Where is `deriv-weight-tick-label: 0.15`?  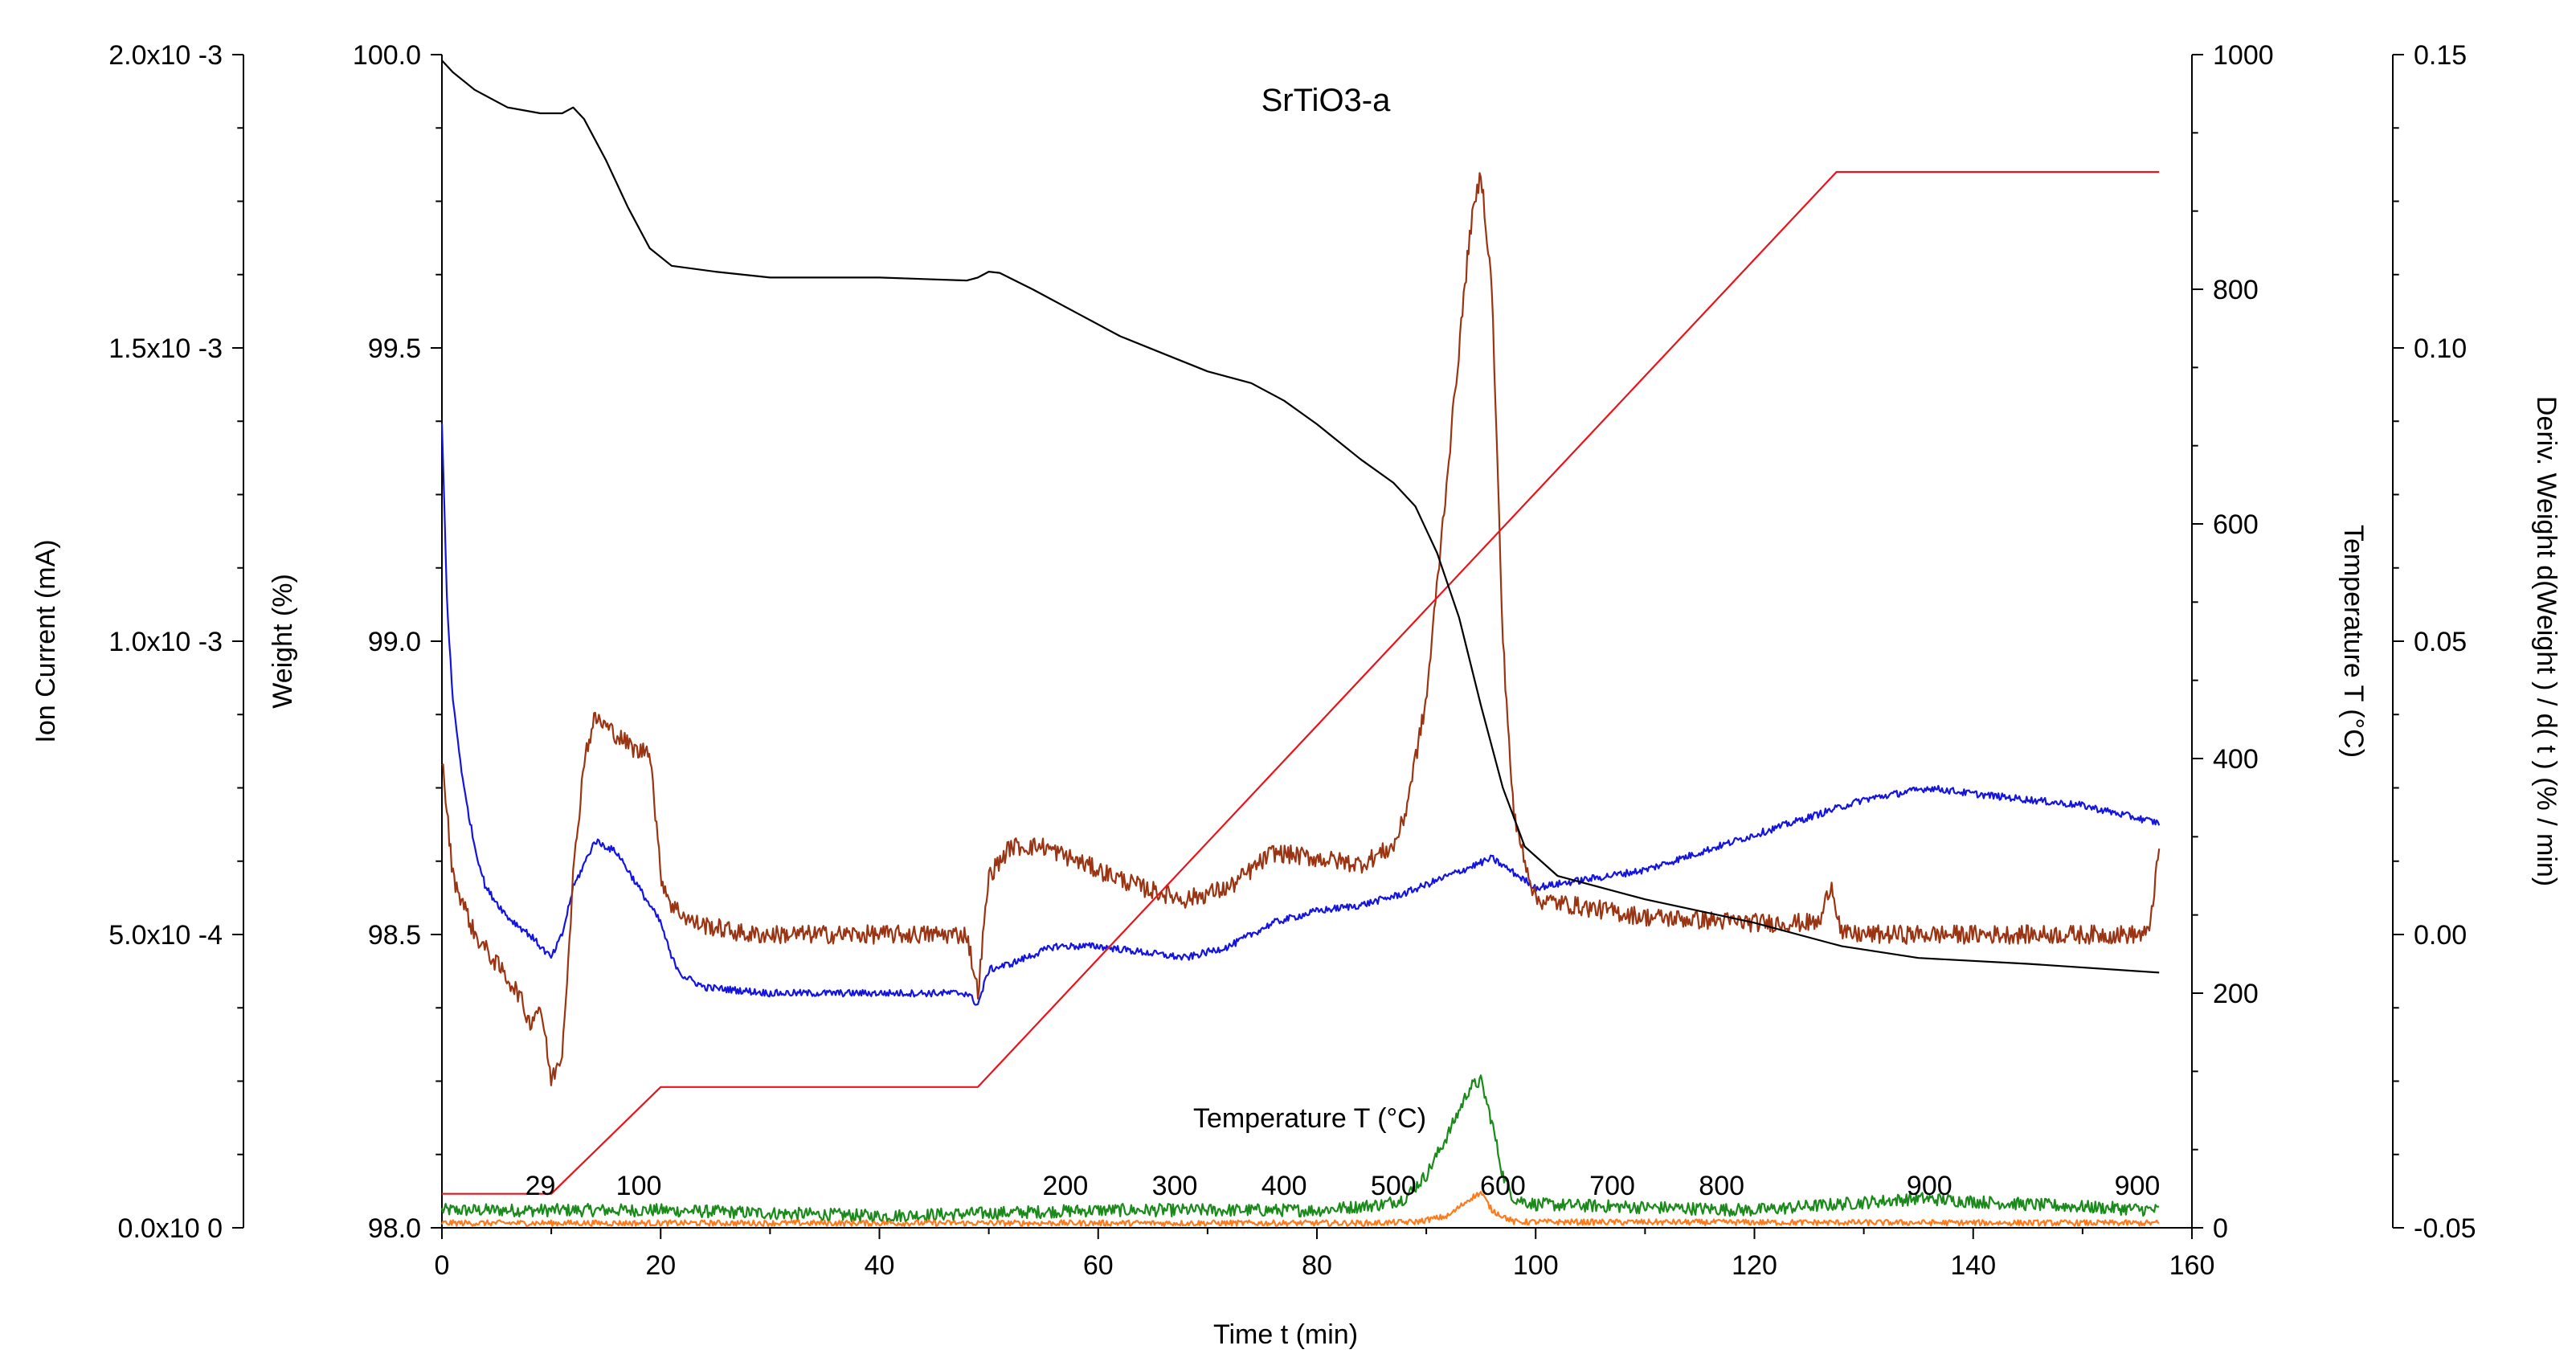
deriv-weight-tick-label: 0.15 is located at coordinates (2440, 56).